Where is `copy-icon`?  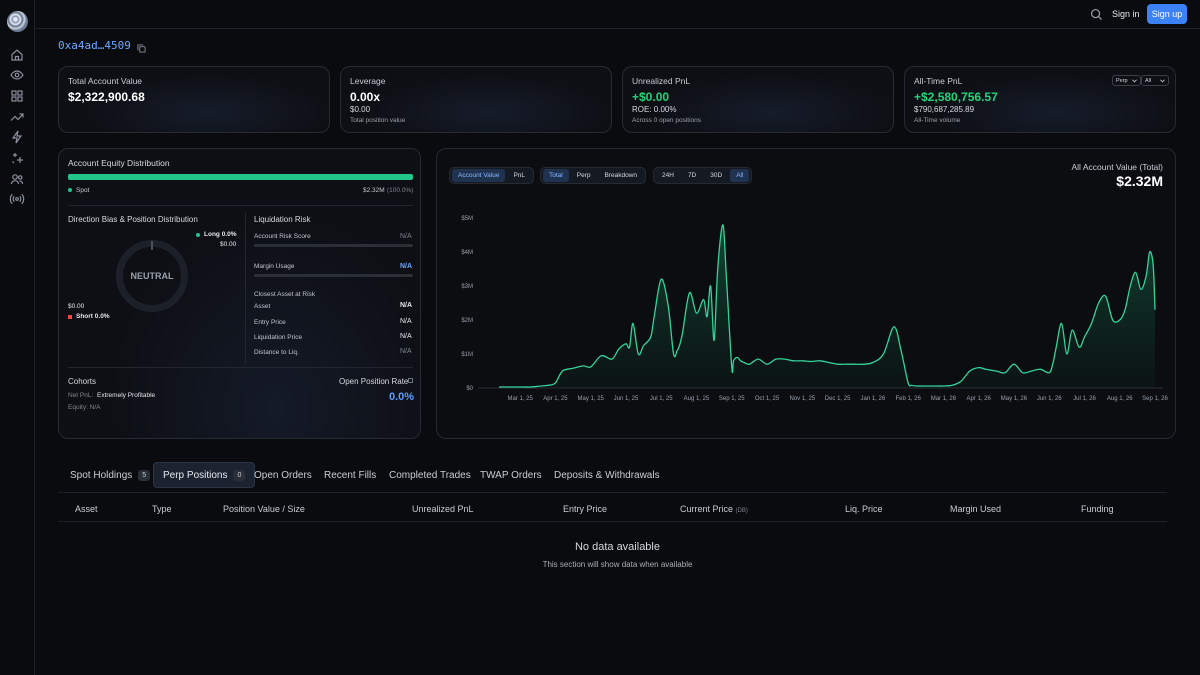
copy-icon is located at coordinates (141, 46).